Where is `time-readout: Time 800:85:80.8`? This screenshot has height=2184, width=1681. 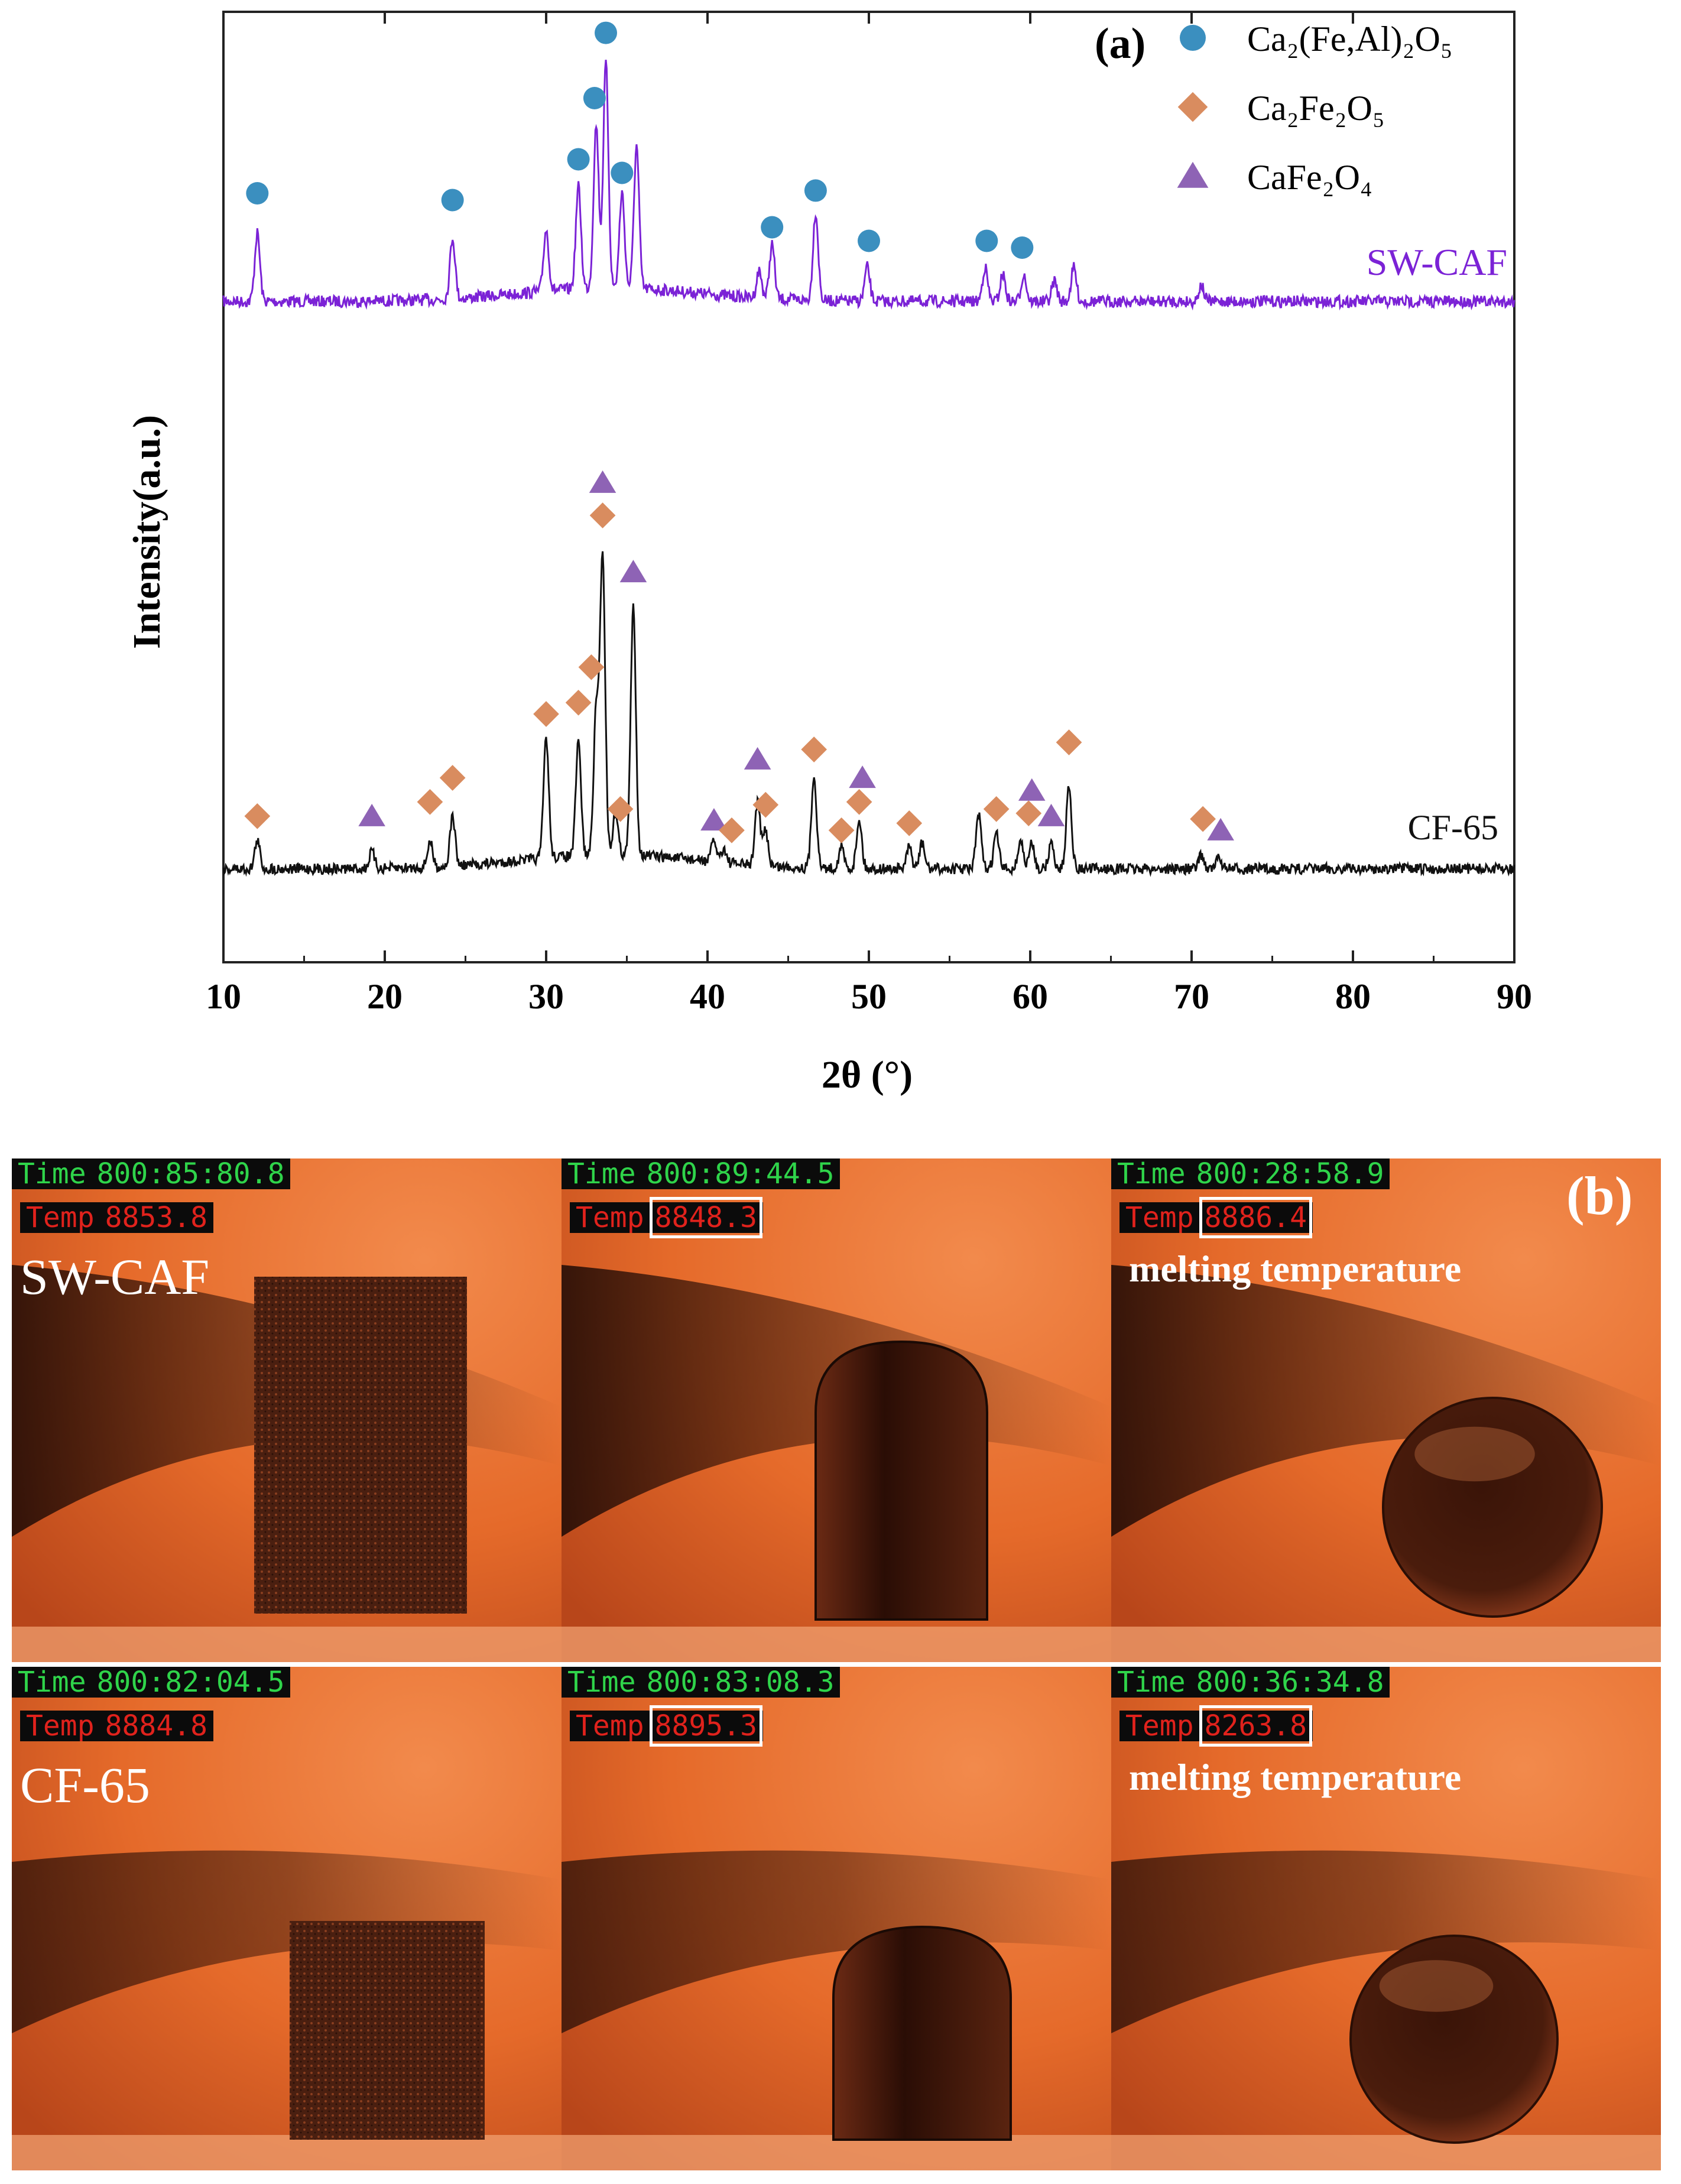
time-readout: Time 800:85:80.8 is located at coordinates (151, 1174).